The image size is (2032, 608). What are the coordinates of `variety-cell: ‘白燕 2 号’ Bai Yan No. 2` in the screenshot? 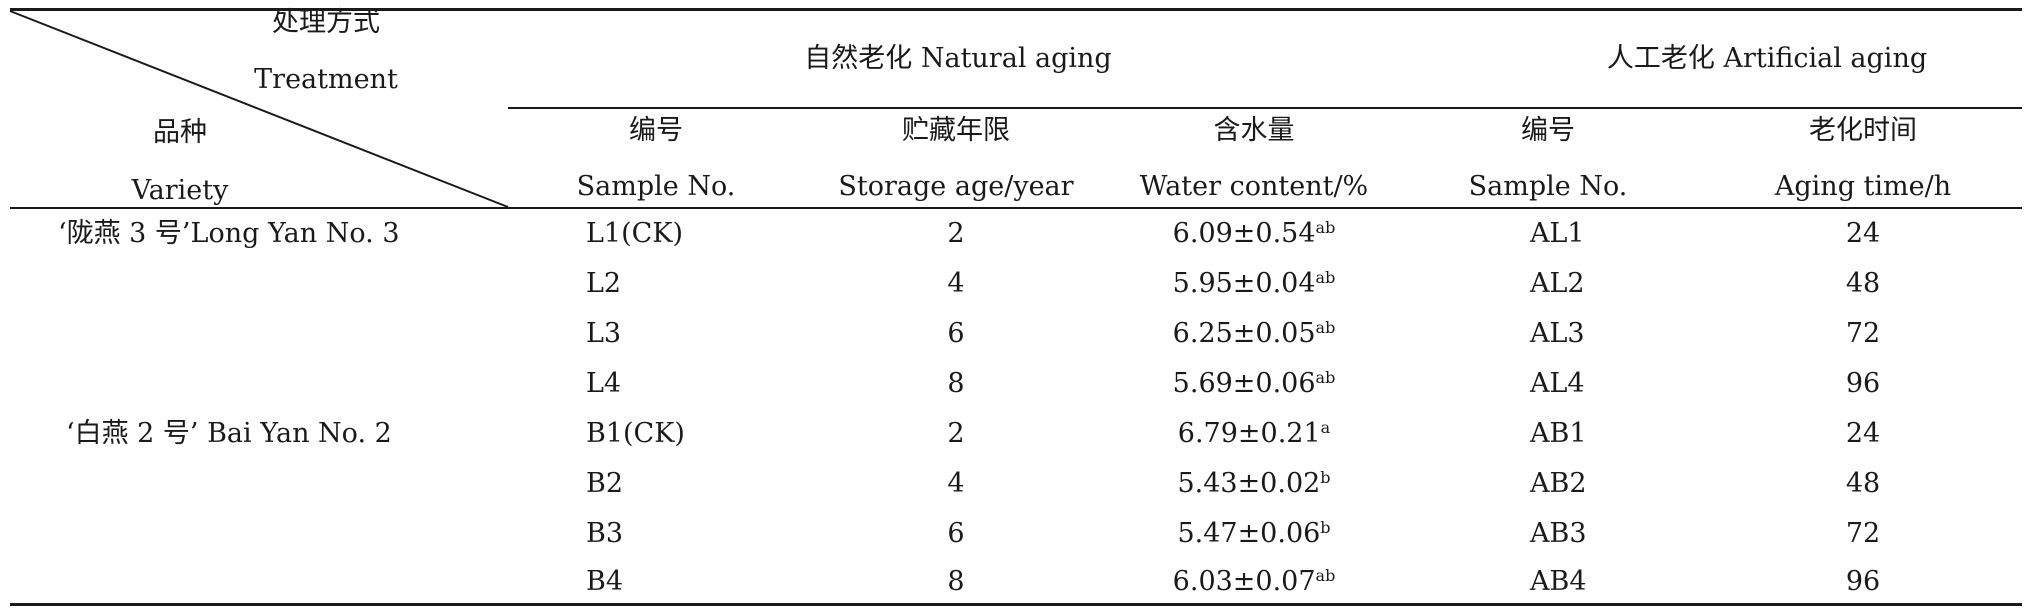 It's located at (229, 433).